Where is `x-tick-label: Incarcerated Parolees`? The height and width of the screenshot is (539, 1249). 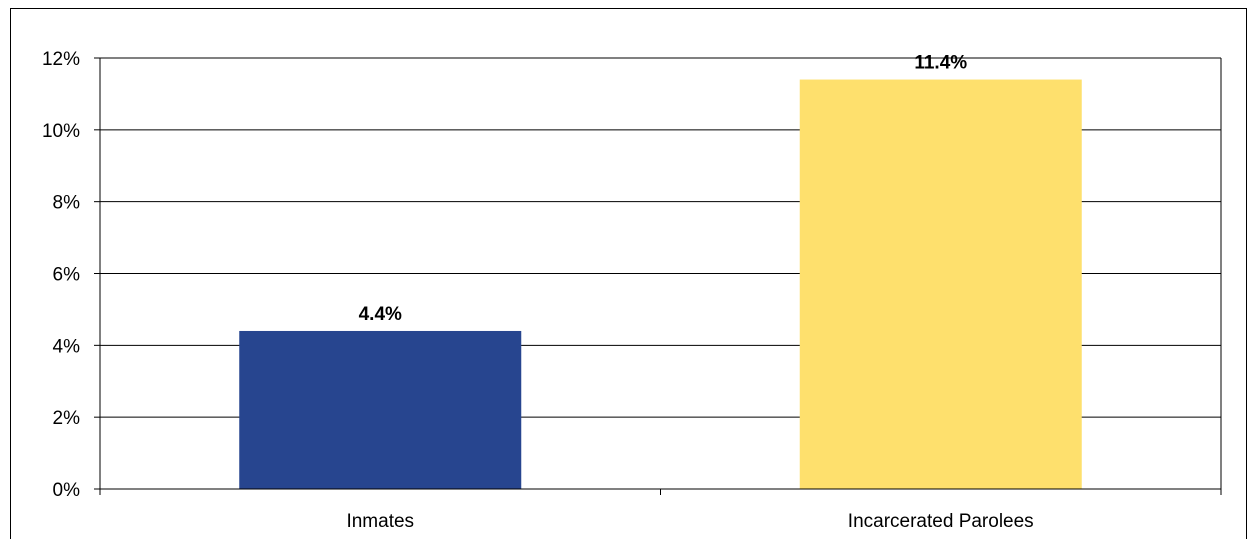
x-tick-label: Incarcerated Parolees is located at coordinates (941, 521).